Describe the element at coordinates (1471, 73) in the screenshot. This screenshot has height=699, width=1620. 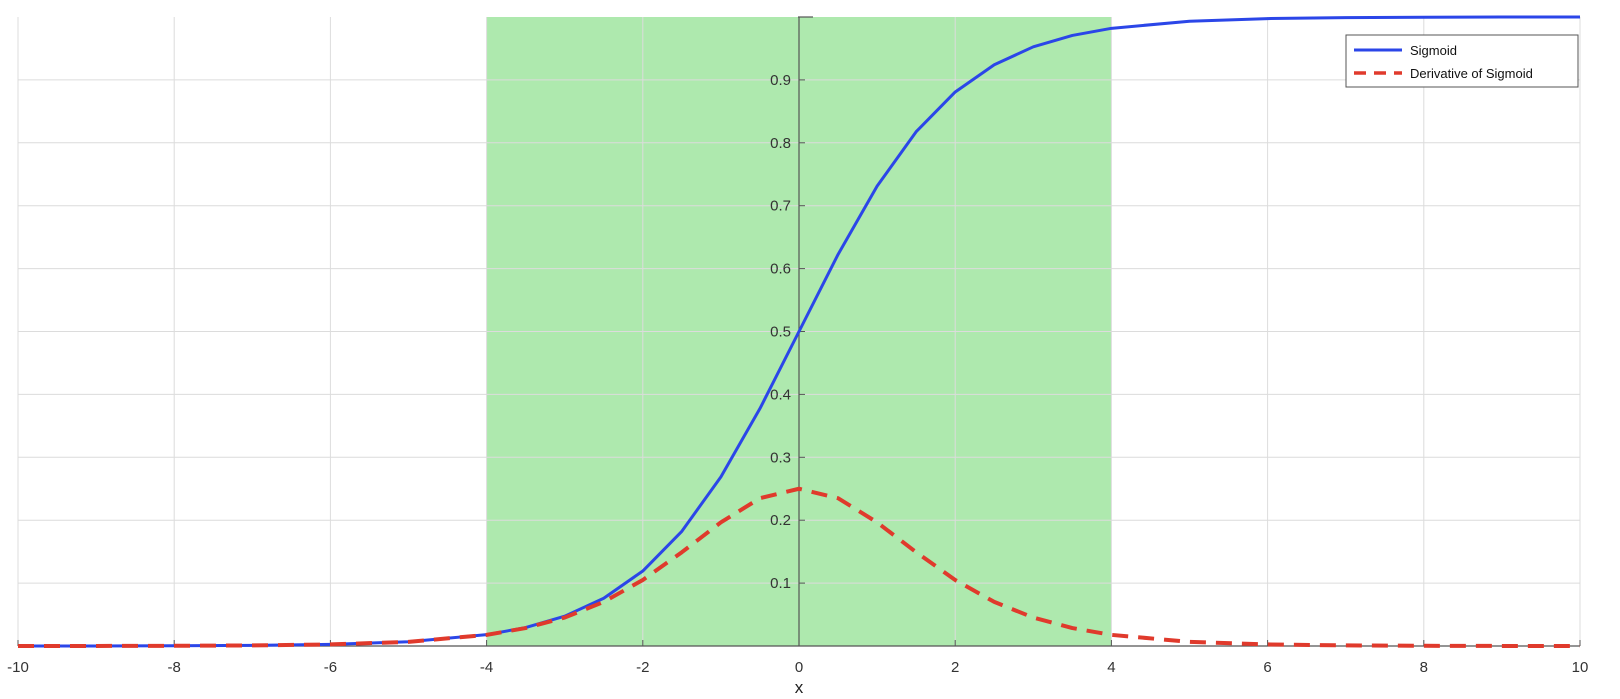
I see `legend-entry-label: Derivative of Sigmoid` at that location.